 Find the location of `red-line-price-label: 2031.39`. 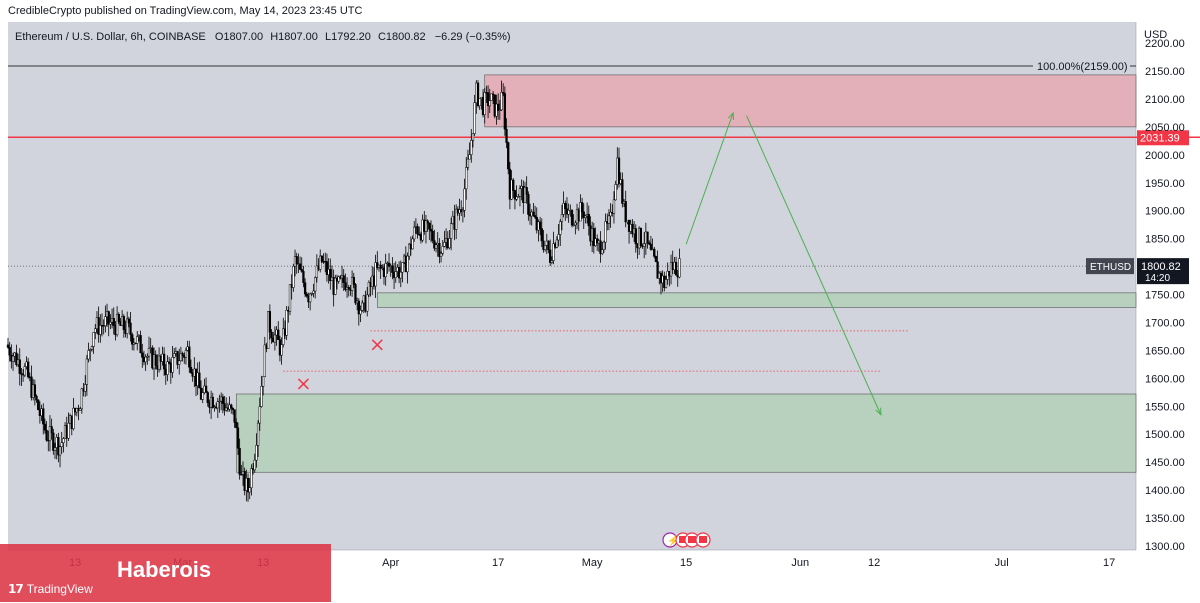

red-line-price-label: 2031.39 is located at coordinates (1160, 138).